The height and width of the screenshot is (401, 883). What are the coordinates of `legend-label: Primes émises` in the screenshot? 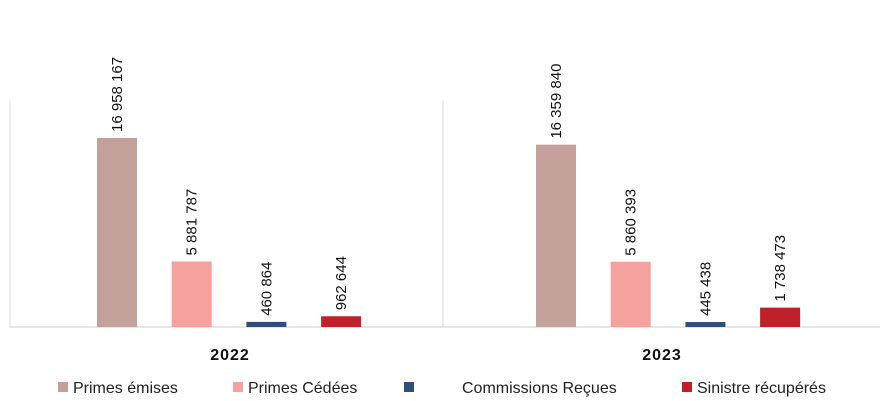 It's located at (125, 388).